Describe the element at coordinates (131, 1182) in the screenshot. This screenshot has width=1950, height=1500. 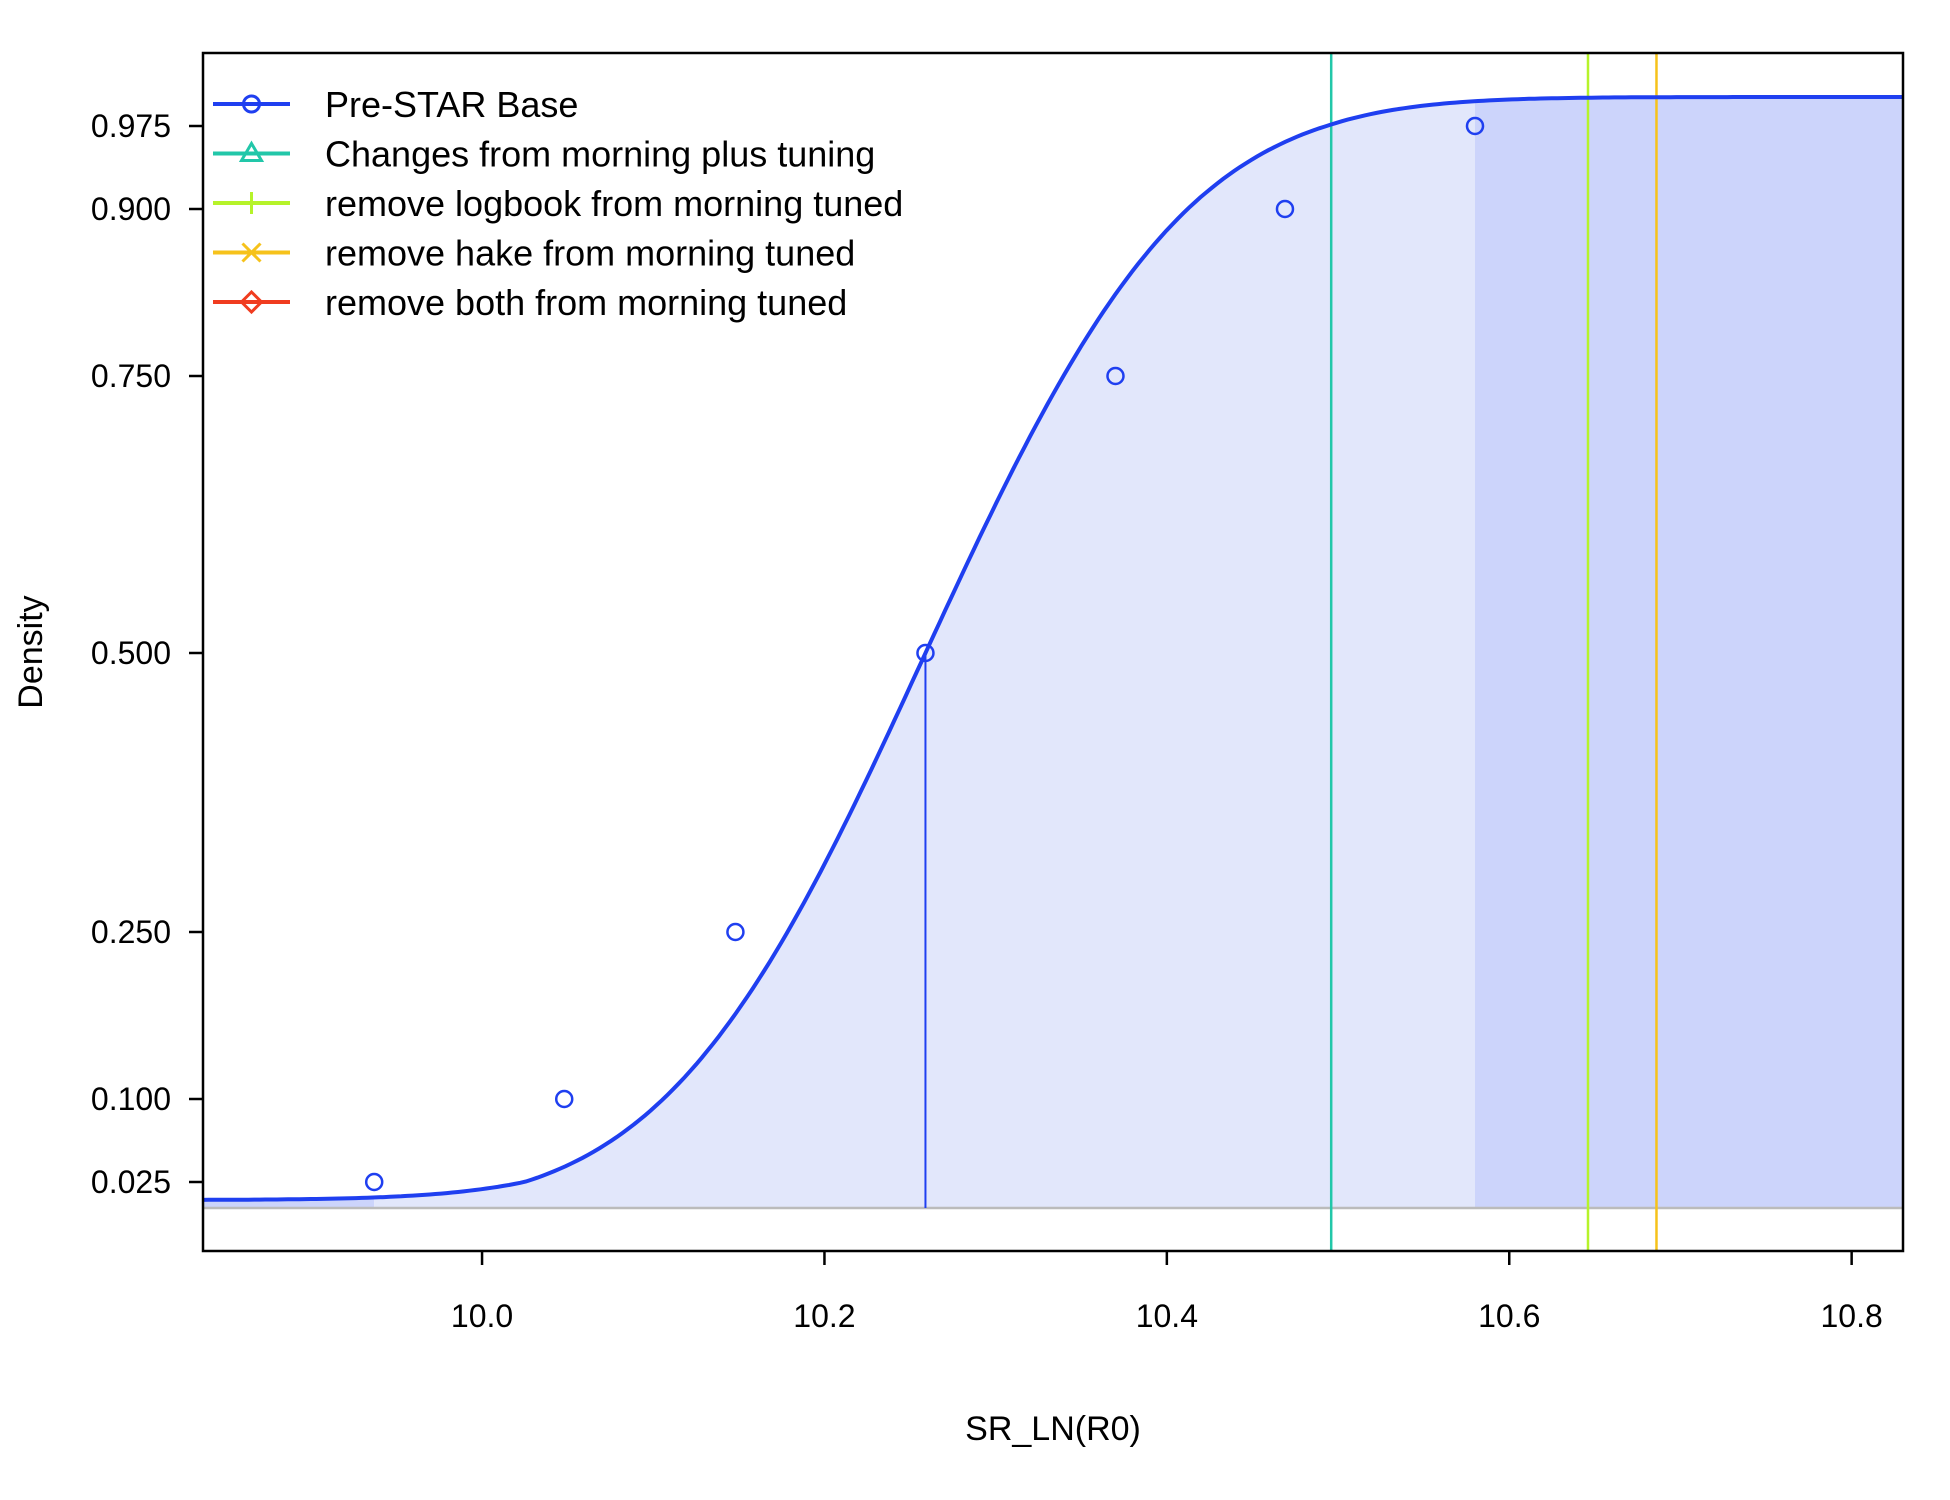
I see `y-tick-label: 0.025` at that location.